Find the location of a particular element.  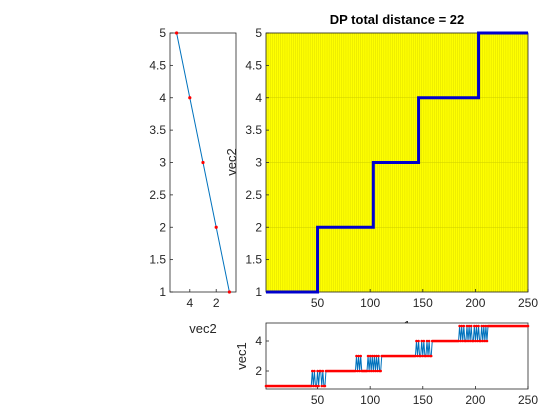

main-ytick-label: 3.5 is located at coordinates (253, 130).